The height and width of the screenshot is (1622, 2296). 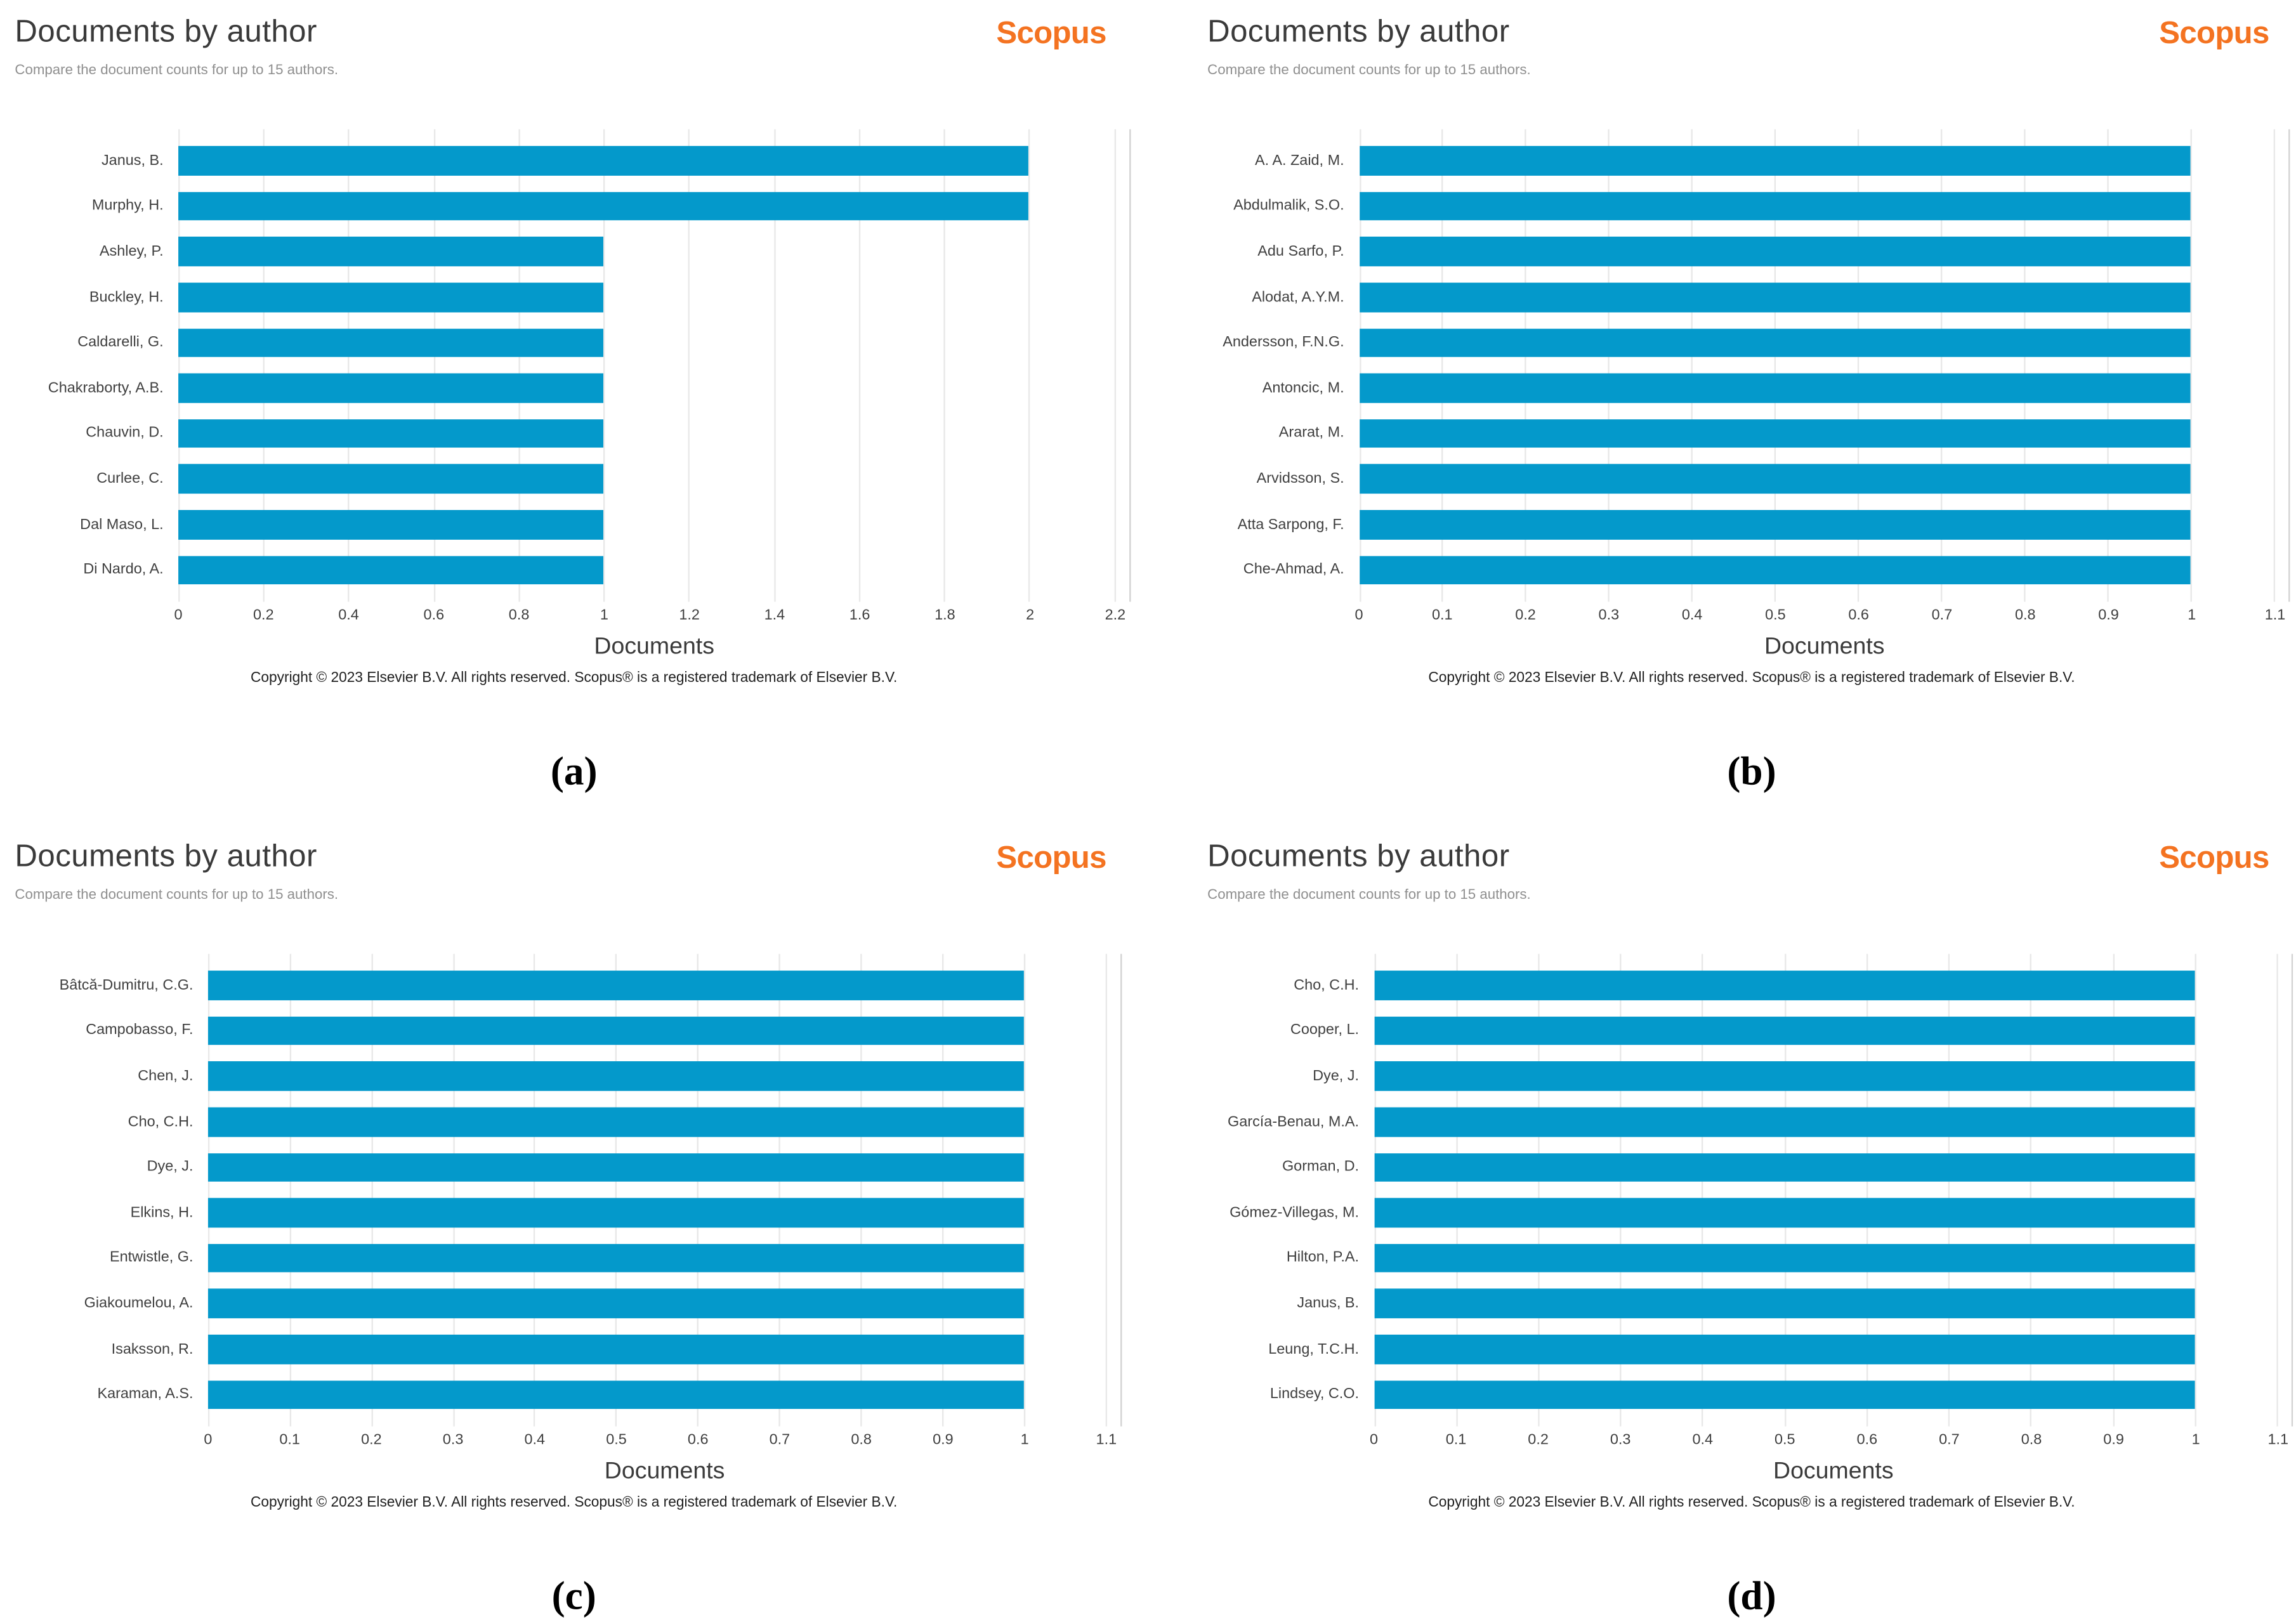 I want to click on panel-letter: (c), so click(x=573, y=1595).